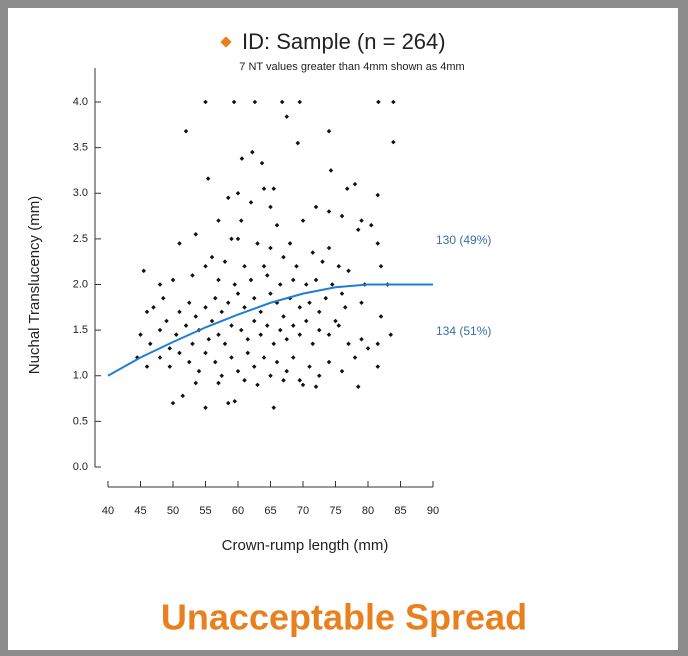 The image size is (688, 656). What do you see at coordinates (80, 467) in the screenshot?
I see `y-tick-label: 0.0` at bounding box center [80, 467].